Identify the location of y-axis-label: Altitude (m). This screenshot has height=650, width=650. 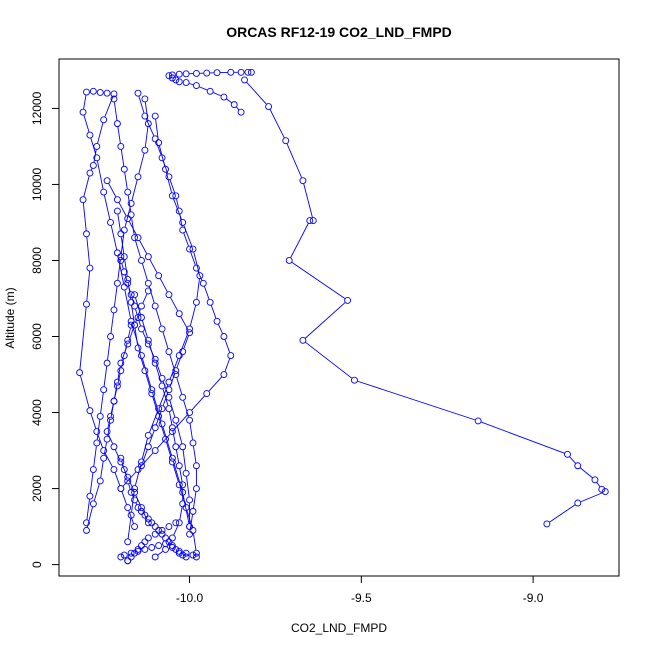
(10, 317).